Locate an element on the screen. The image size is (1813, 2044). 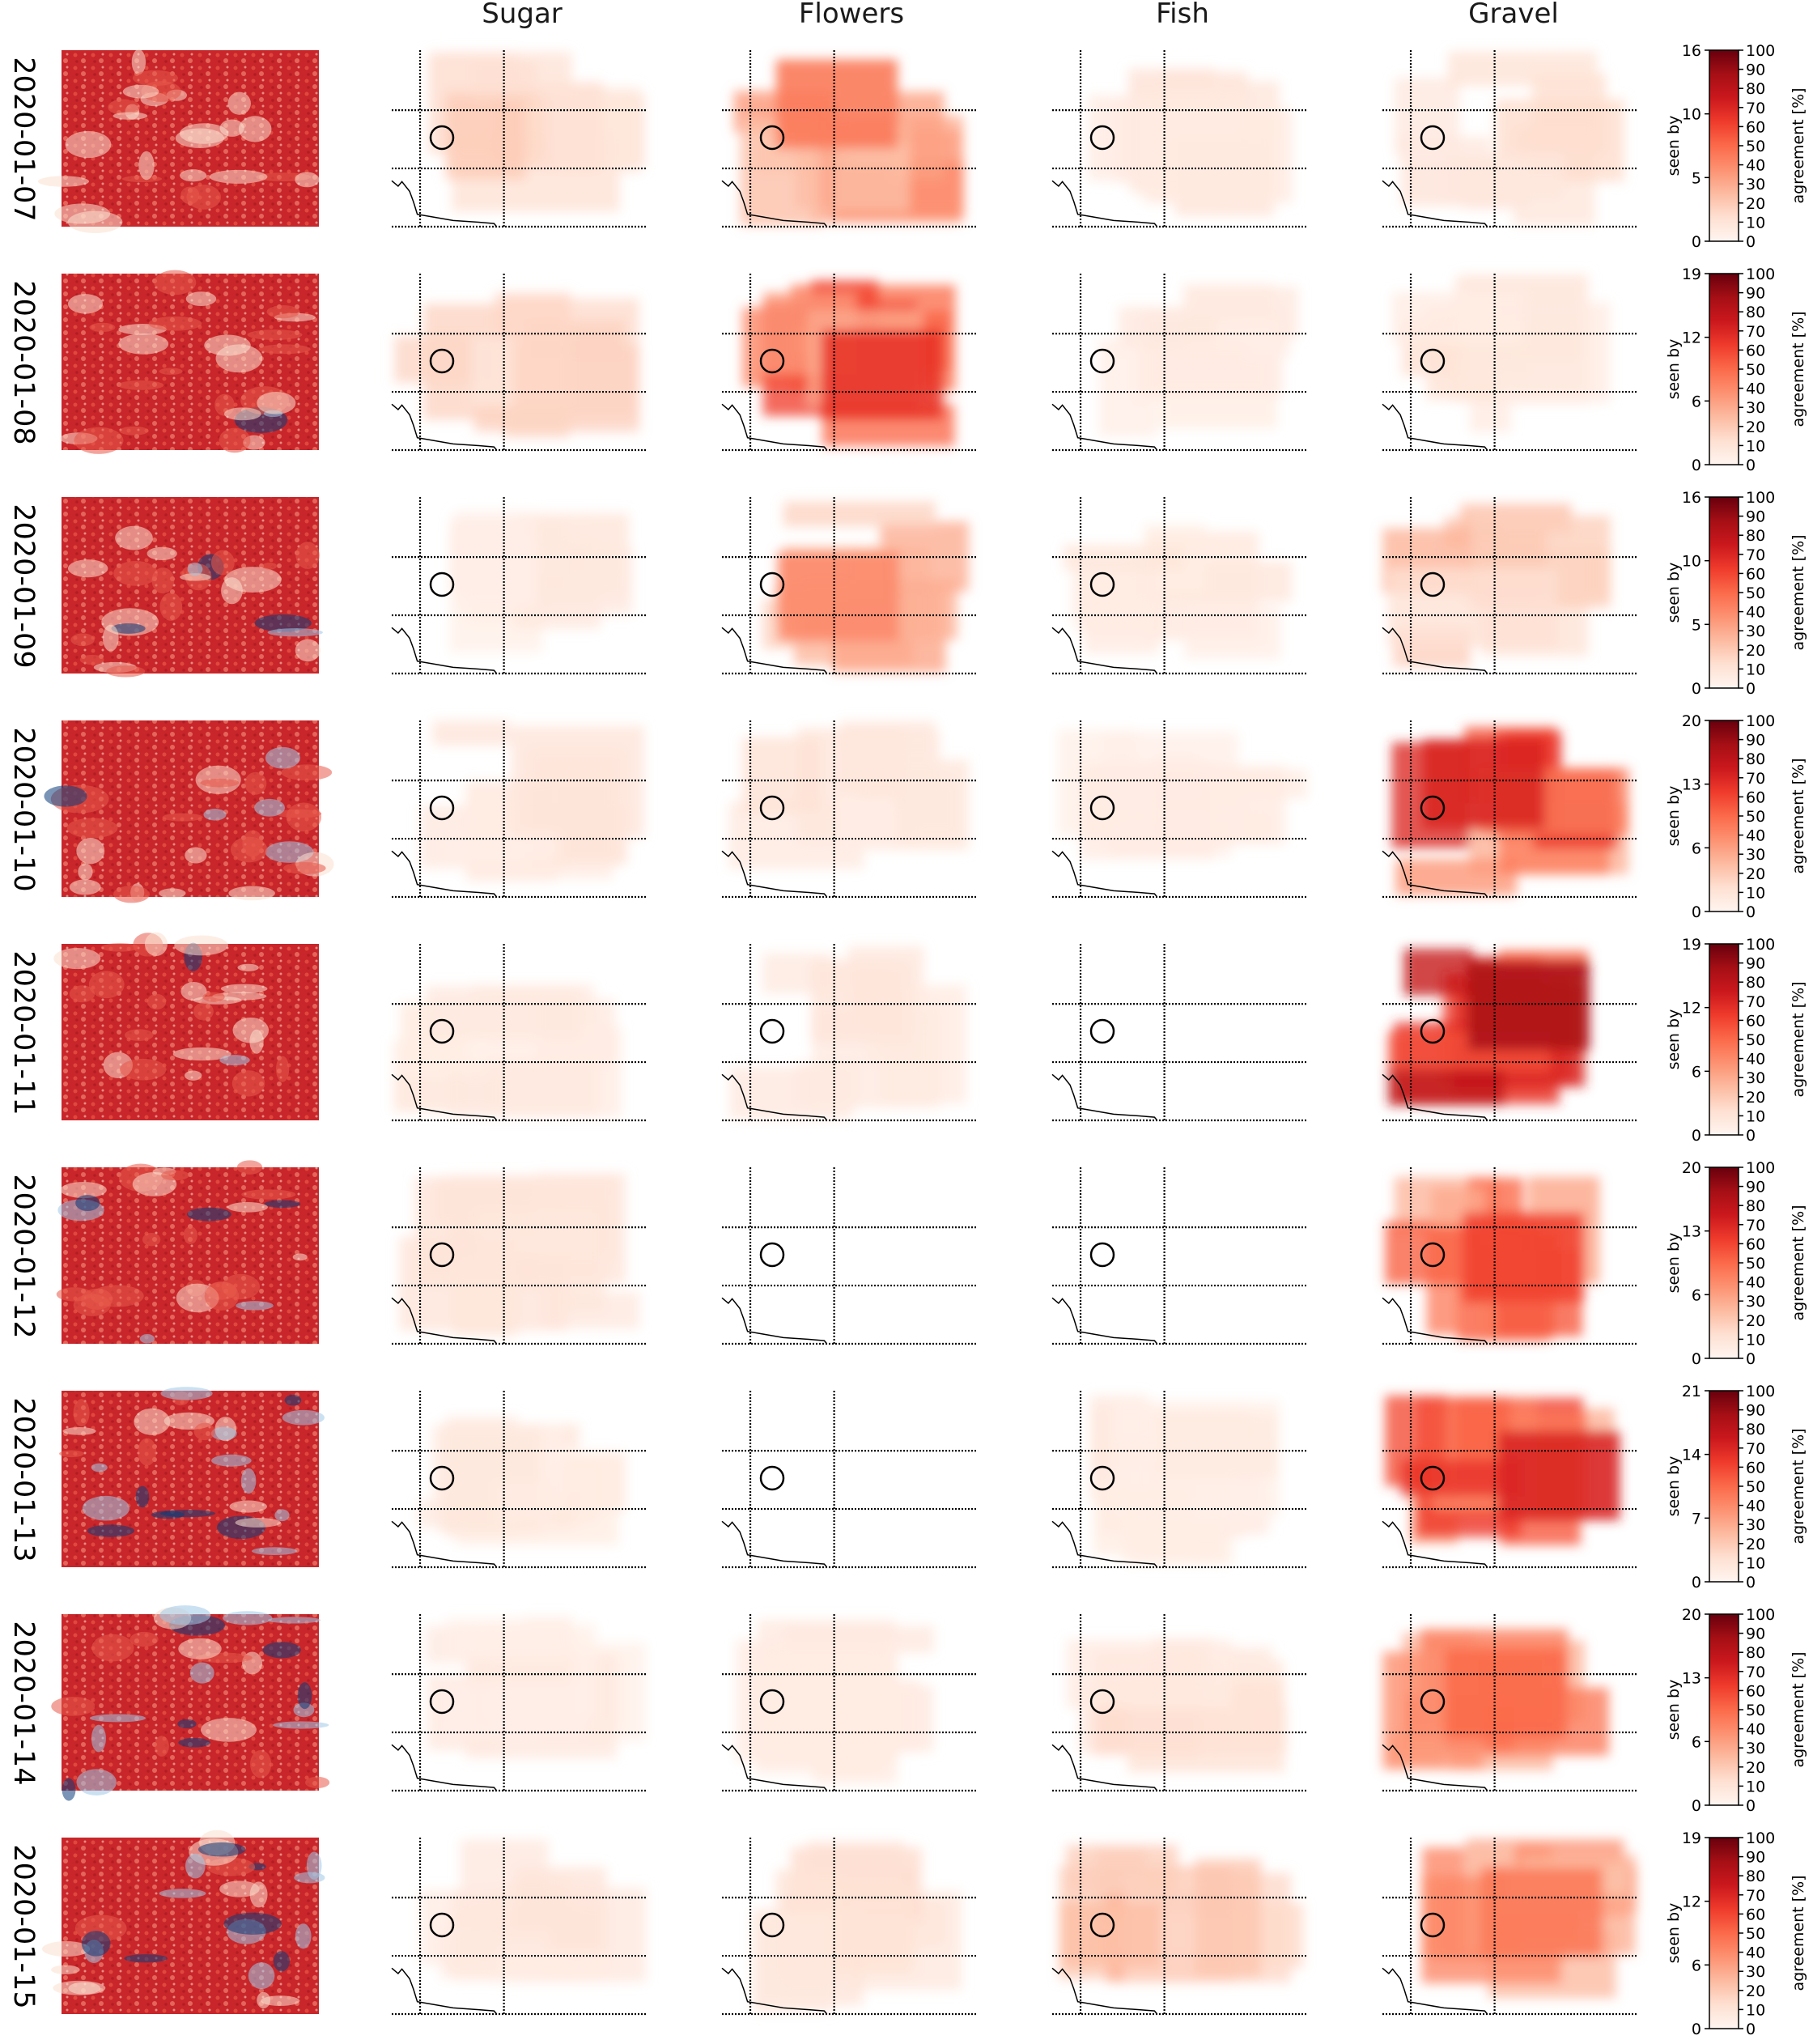
row-date-label: 2020-01-09 is located at coordinates (23, 586).